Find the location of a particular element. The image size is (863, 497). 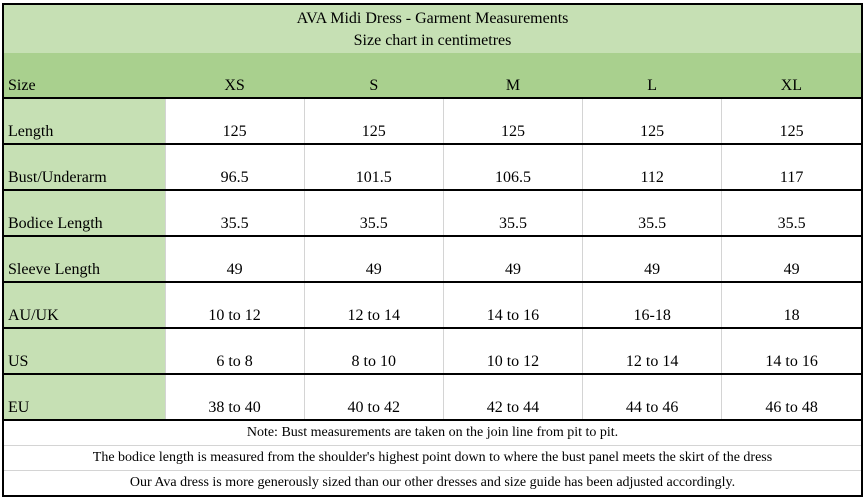

row-label: Sleeve Length is located at coordinates (84, 258).